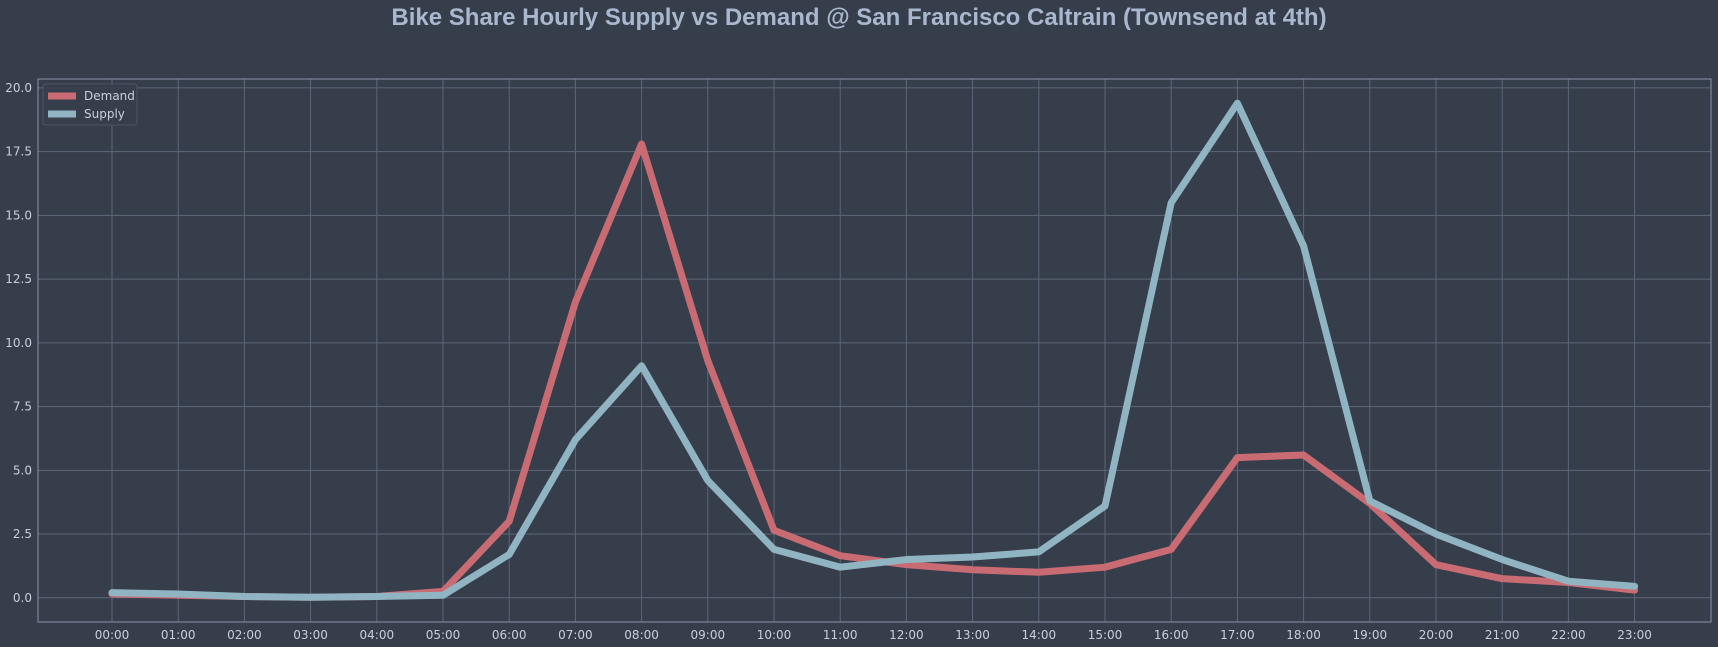 The width and height of the screenshot is (1718, 647). Describe the element at coordinates (1303, 635) in the screenshot. I see `x-tick-label: 18:00` at that location.